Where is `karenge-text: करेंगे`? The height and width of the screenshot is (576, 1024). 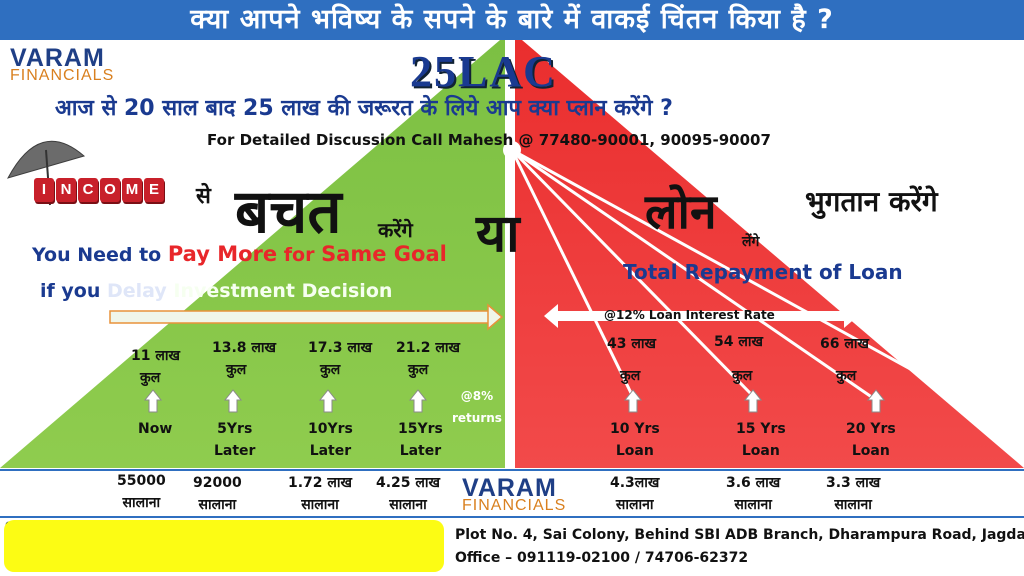 karenge-text: करेंगे is located at coordinates (395, 230).